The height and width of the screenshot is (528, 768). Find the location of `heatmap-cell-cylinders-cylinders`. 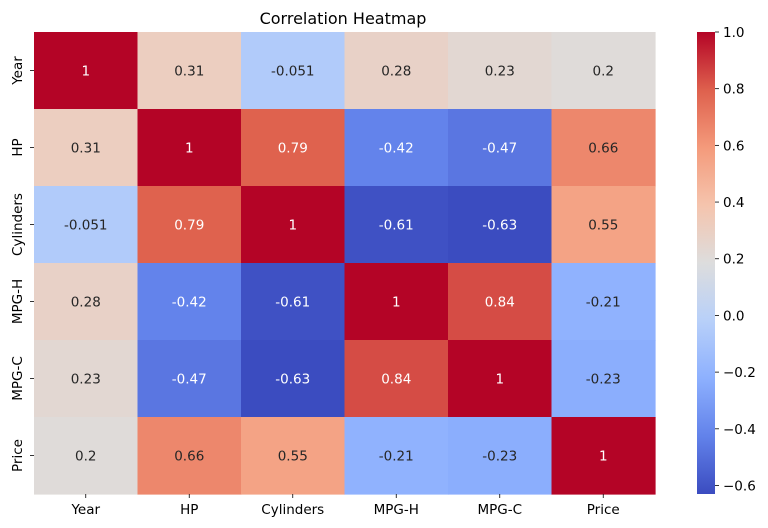

heatmap-cell-cylinders-cylinders is located at coordinates (293, 225).